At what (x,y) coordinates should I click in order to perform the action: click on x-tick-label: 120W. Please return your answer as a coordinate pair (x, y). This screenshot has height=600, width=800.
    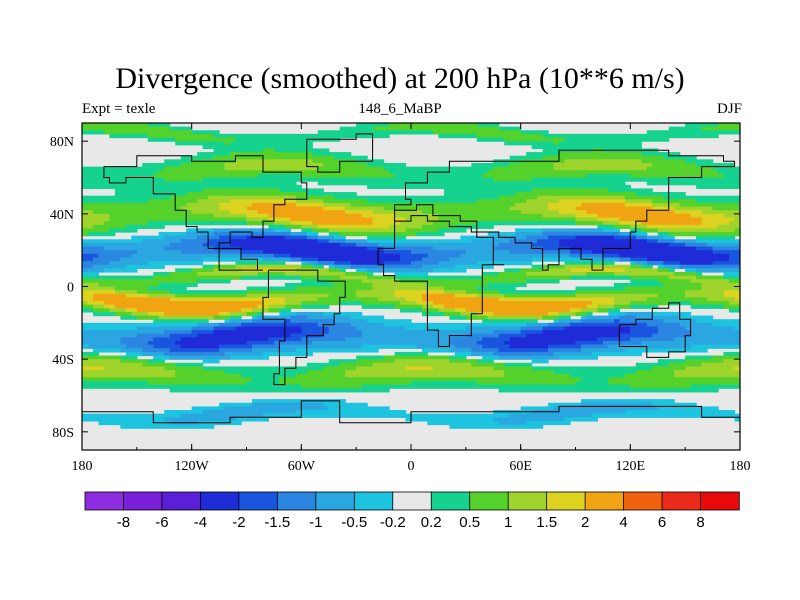
    Looking at the image, I should click on (192, 466).